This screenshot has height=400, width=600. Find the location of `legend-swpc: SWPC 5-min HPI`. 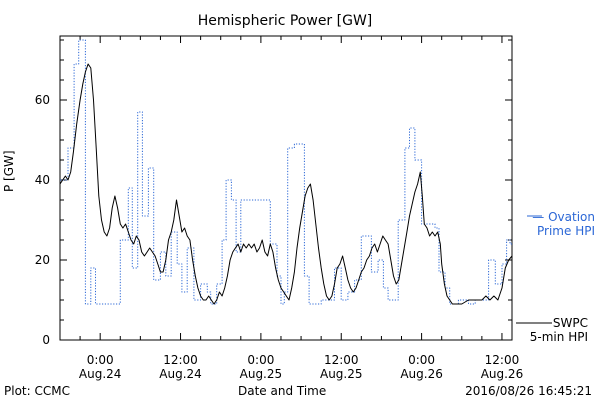

legend-swpc: SWPC 5-min HPI is located at coordinates (559, 330).